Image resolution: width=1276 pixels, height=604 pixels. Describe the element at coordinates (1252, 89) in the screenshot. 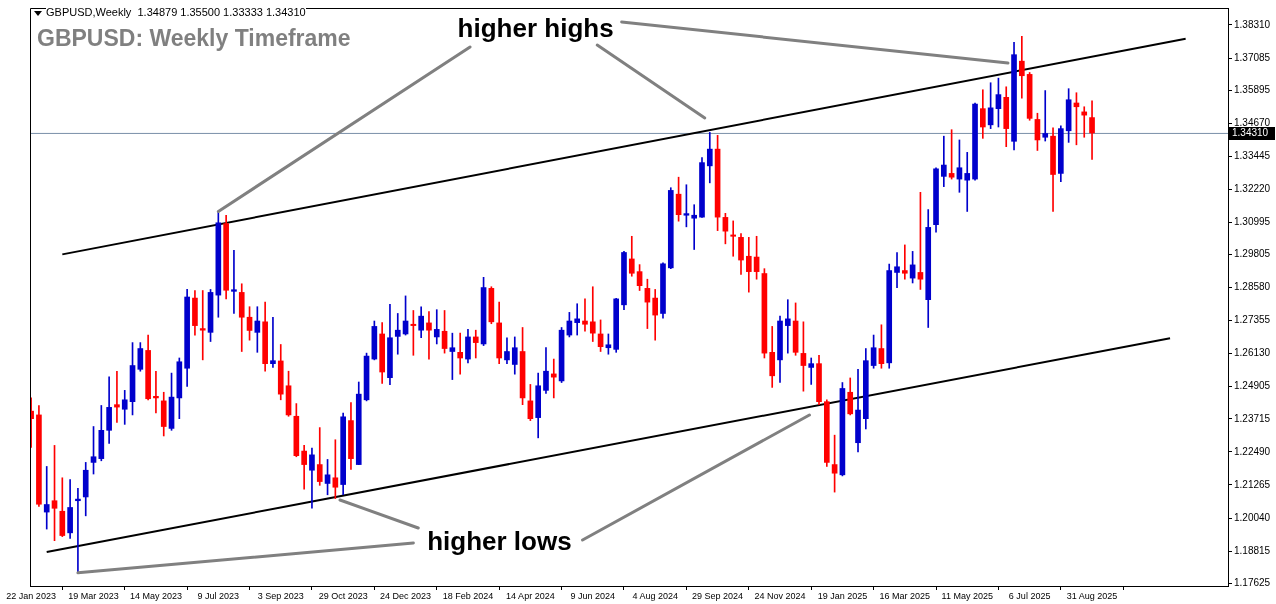

I see `y-tick-label: 1.35895` at that location.